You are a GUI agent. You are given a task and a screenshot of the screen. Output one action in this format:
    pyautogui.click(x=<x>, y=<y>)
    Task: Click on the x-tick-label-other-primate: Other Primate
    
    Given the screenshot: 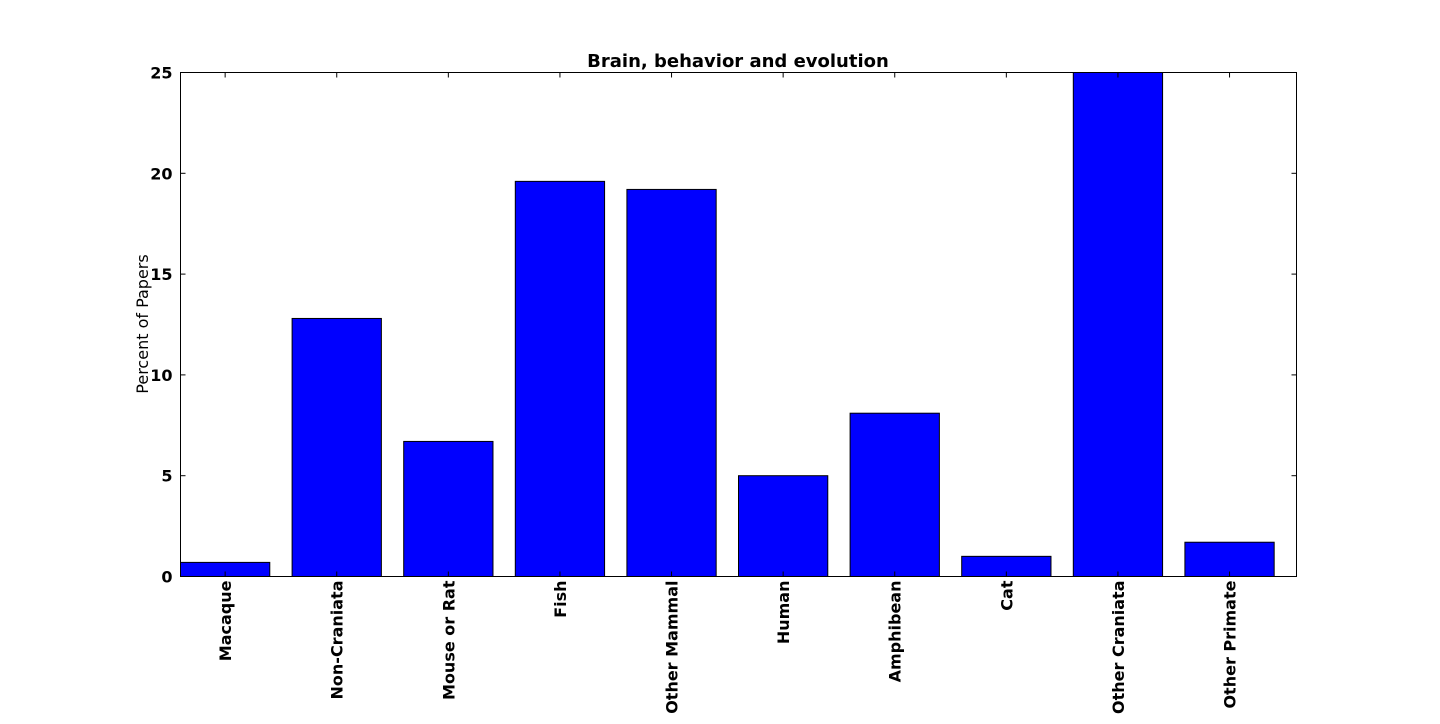 What is the action you would take?
    pyautogui.click(x=1230, y=644)
    